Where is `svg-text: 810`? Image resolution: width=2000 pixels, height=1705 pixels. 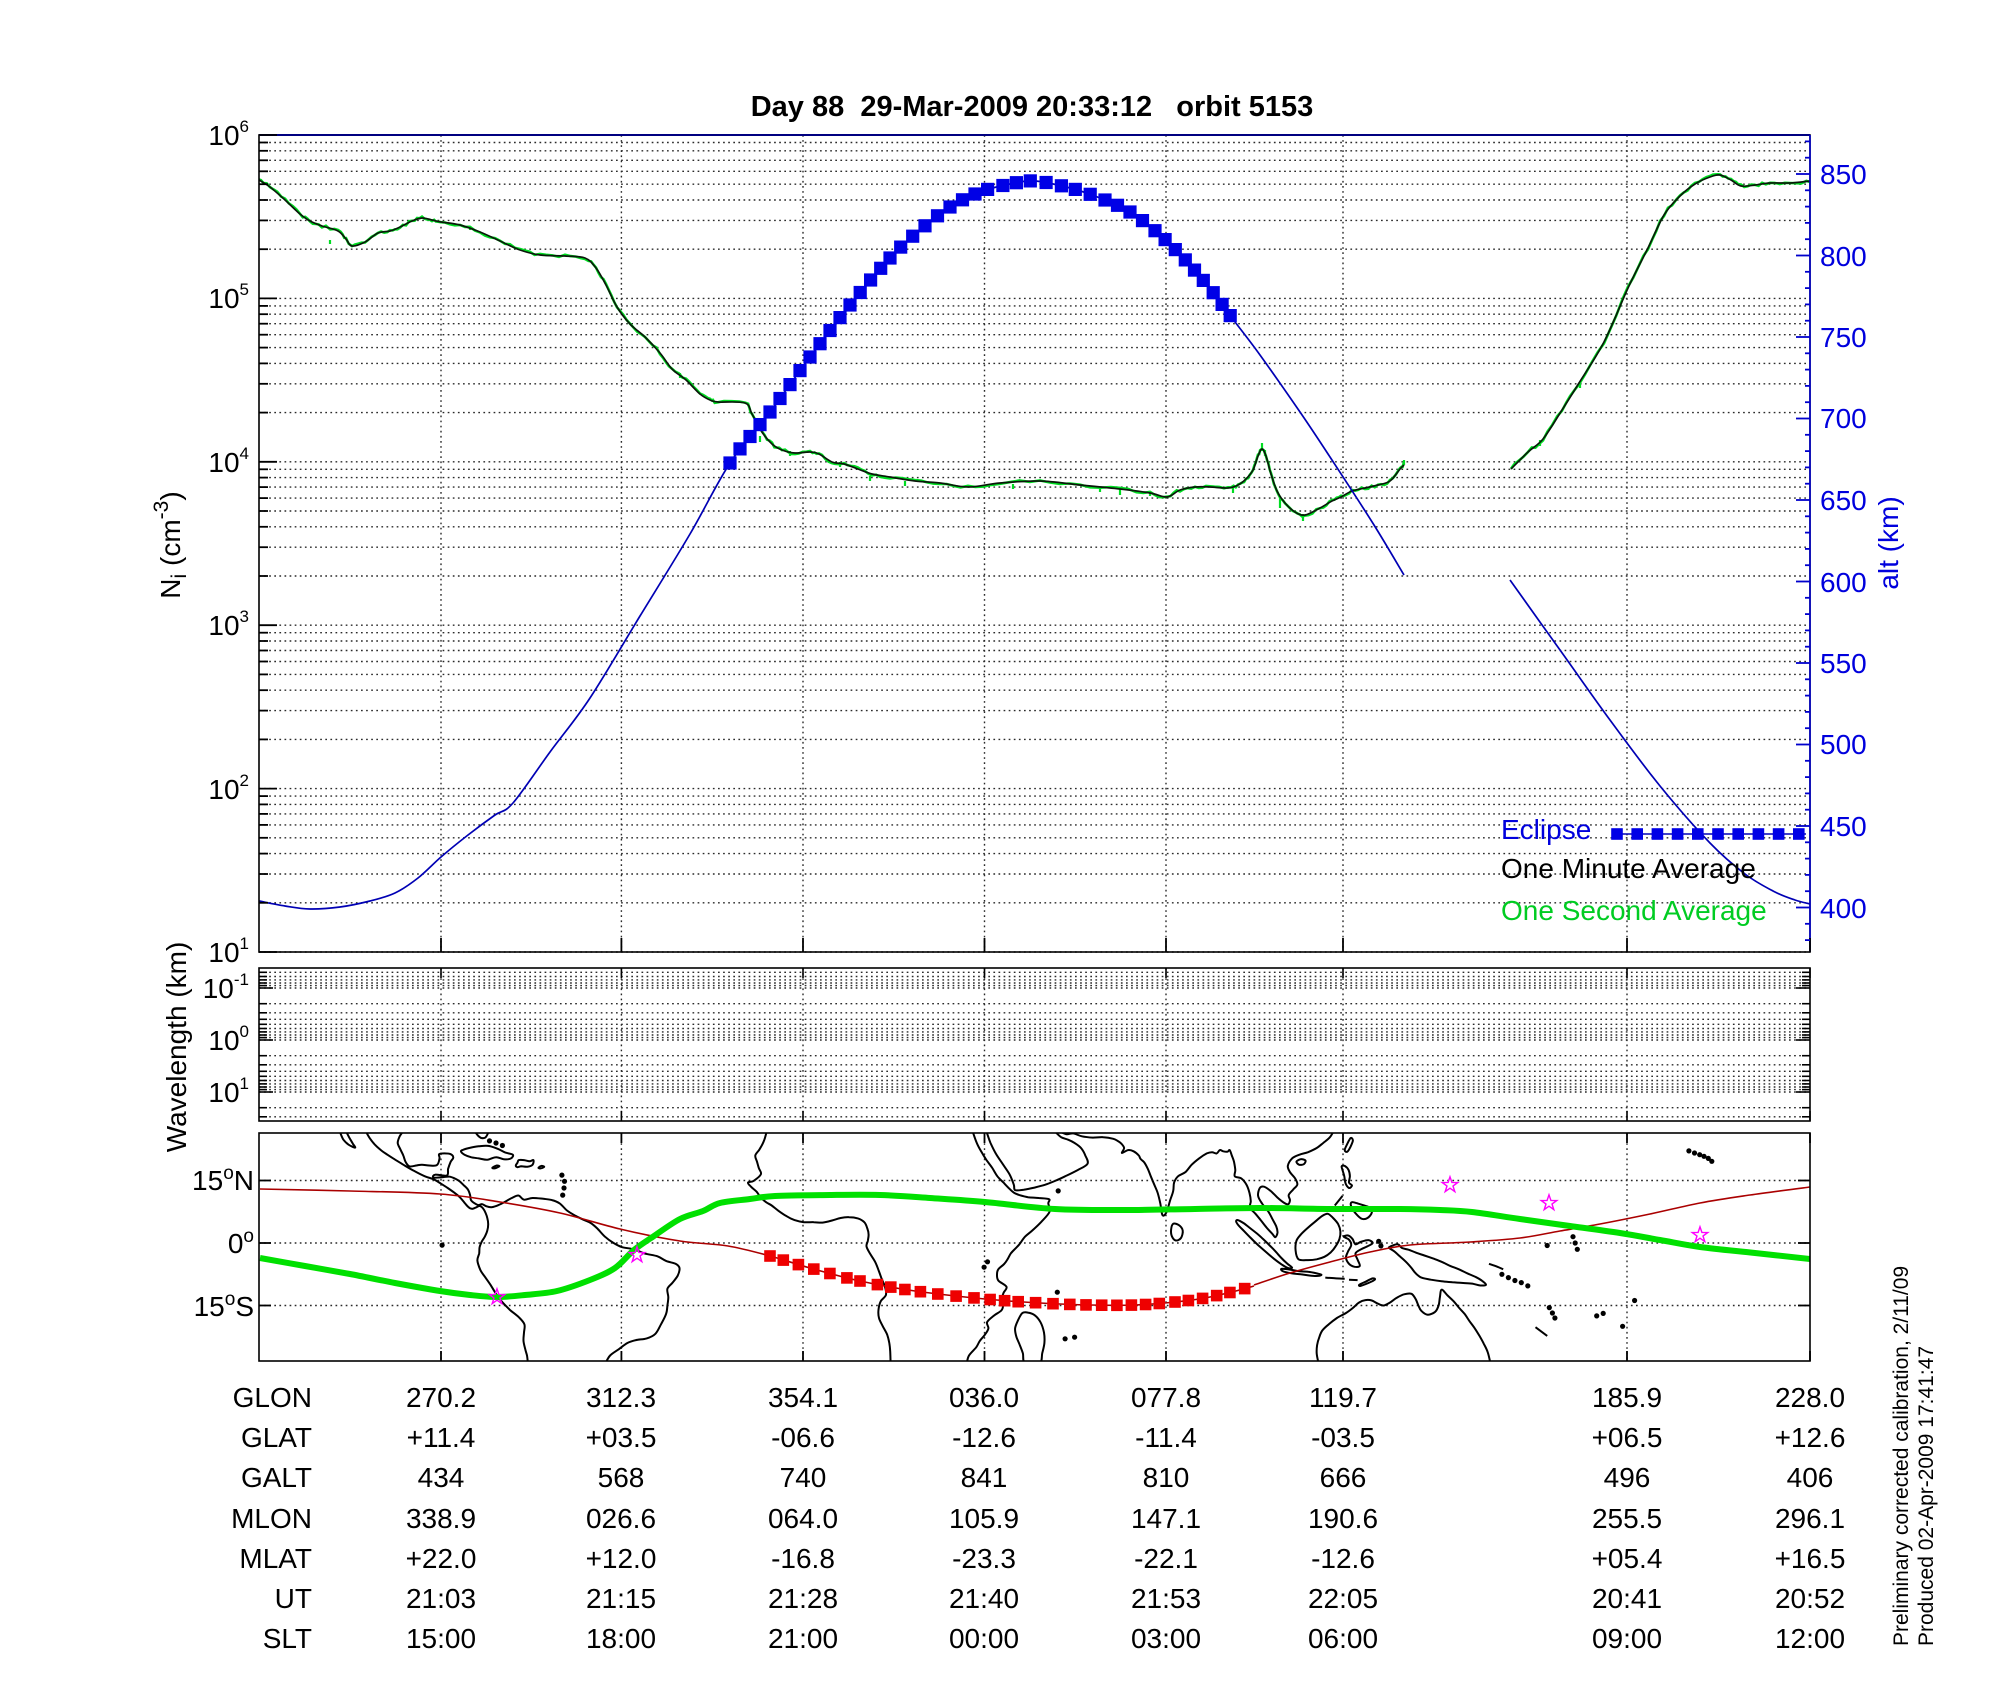
svg-text: 810 is located at coordinates (1166, 1477).